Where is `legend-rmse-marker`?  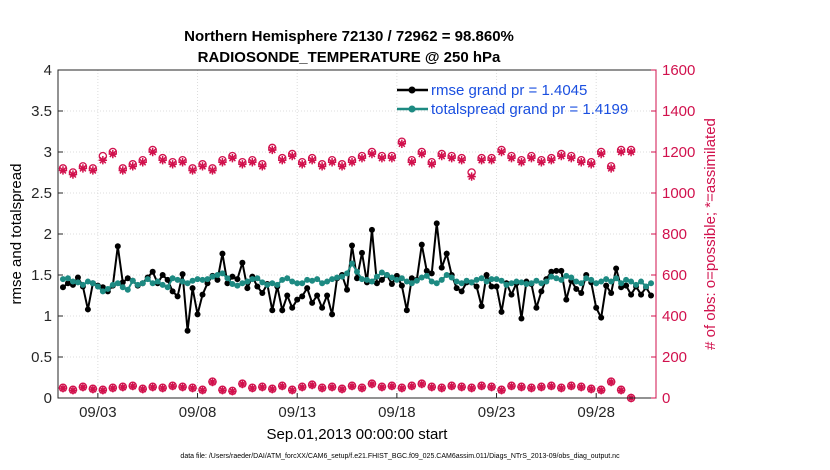
legend-rmse-marker is located at coordinates (412, 90).